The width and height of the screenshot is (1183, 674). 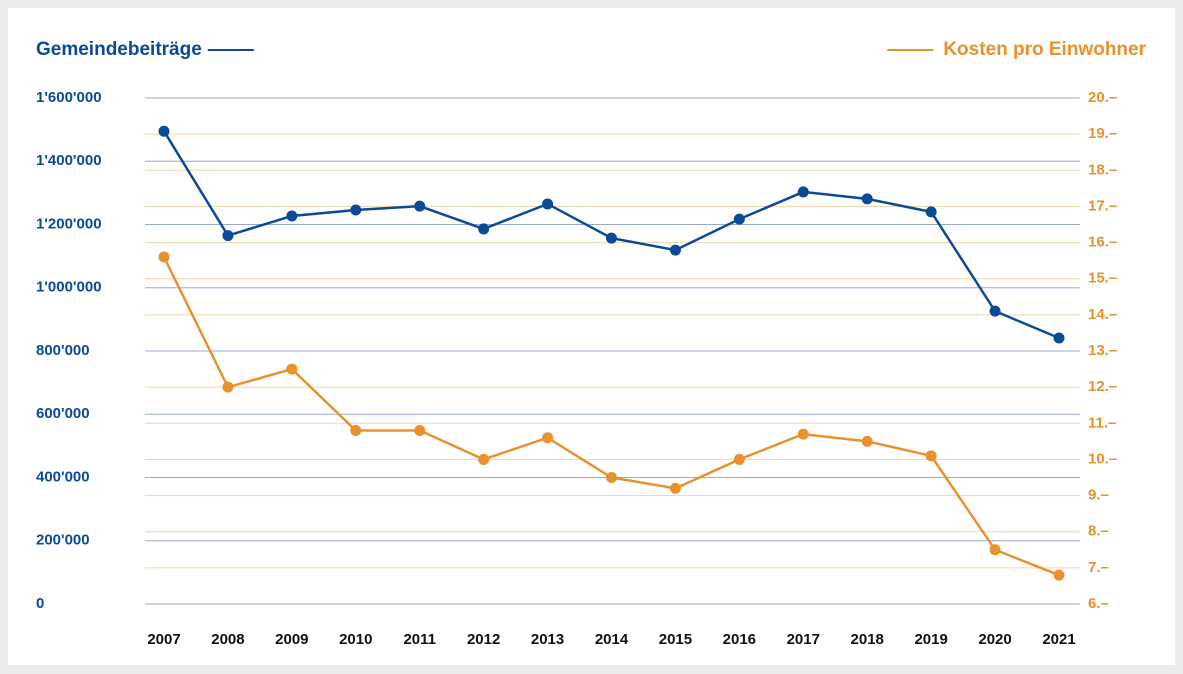 What do you see at coordinates (63, 540) in the screenshot?
I see `y-tick-label: 200'000` at bounding box center [63, 540].